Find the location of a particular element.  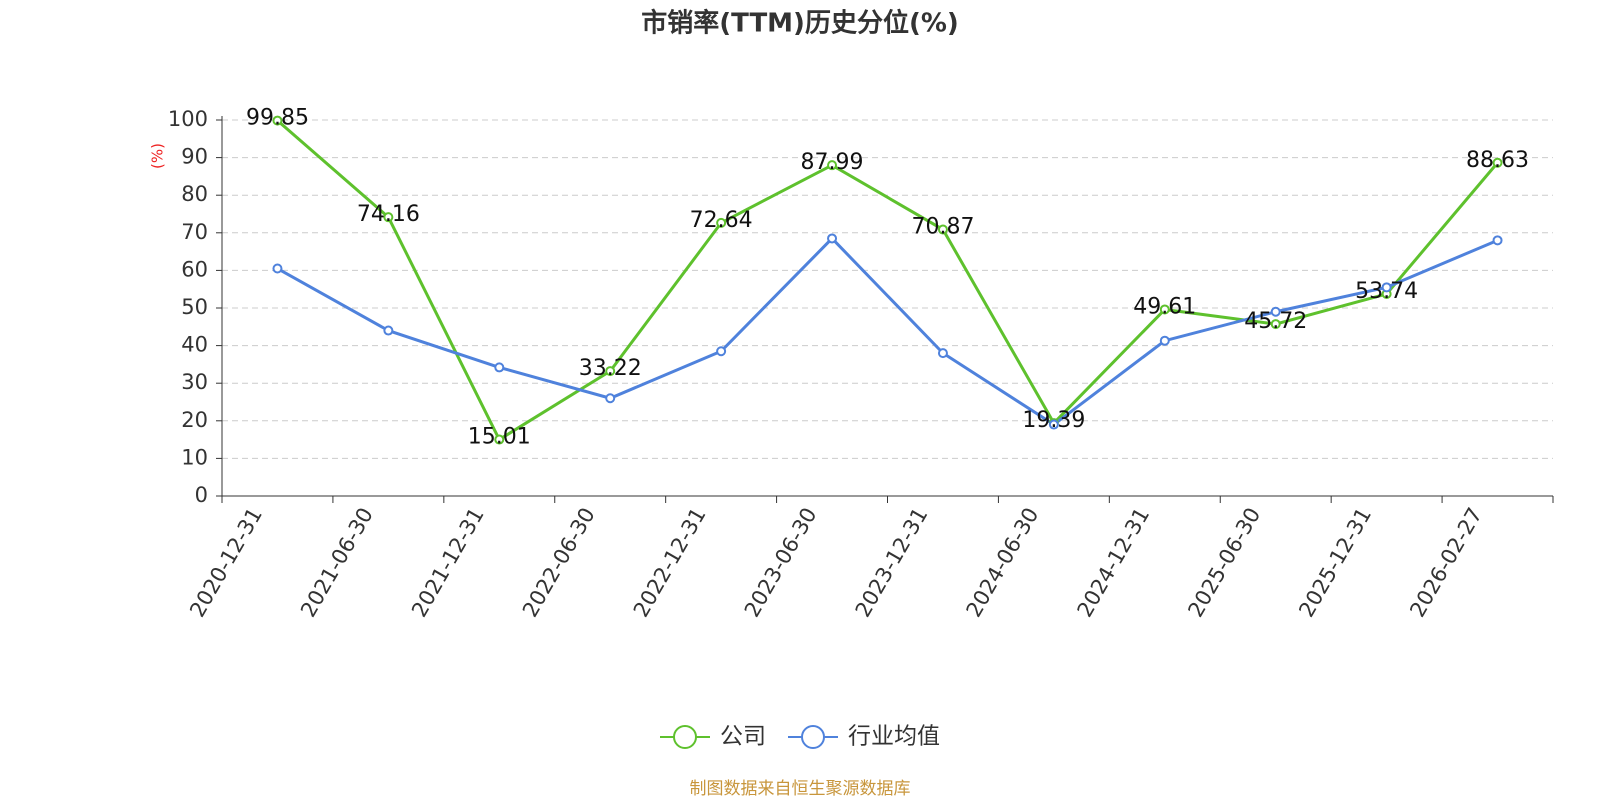

data-label: 49.61 is located at coordinates (1164, 306).